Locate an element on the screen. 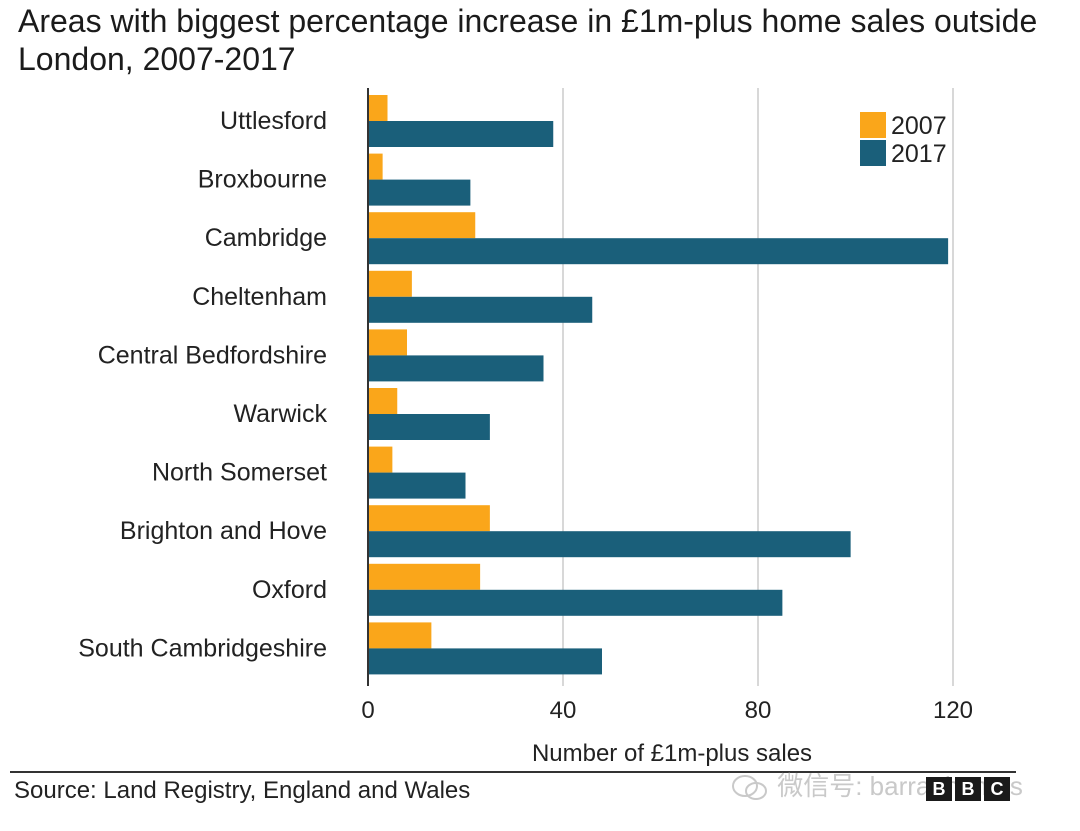  x-tick-label: 40 is located at coordinates (563, 710).